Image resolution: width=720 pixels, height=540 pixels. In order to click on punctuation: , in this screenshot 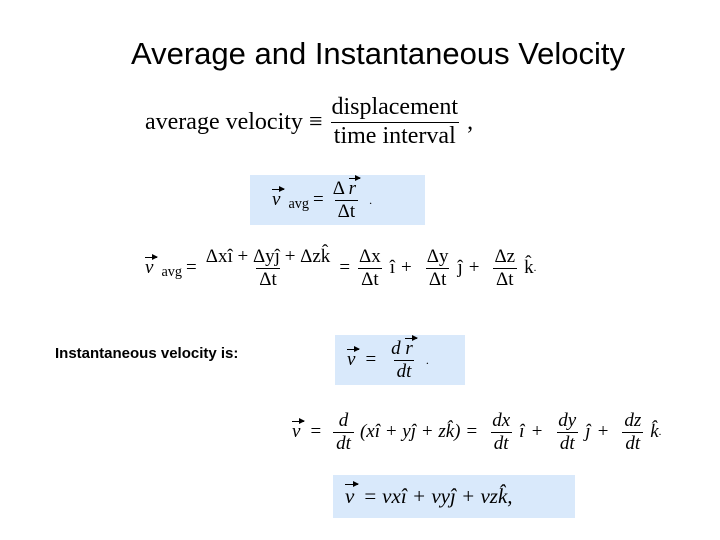, I will do `click(470, 121)`.